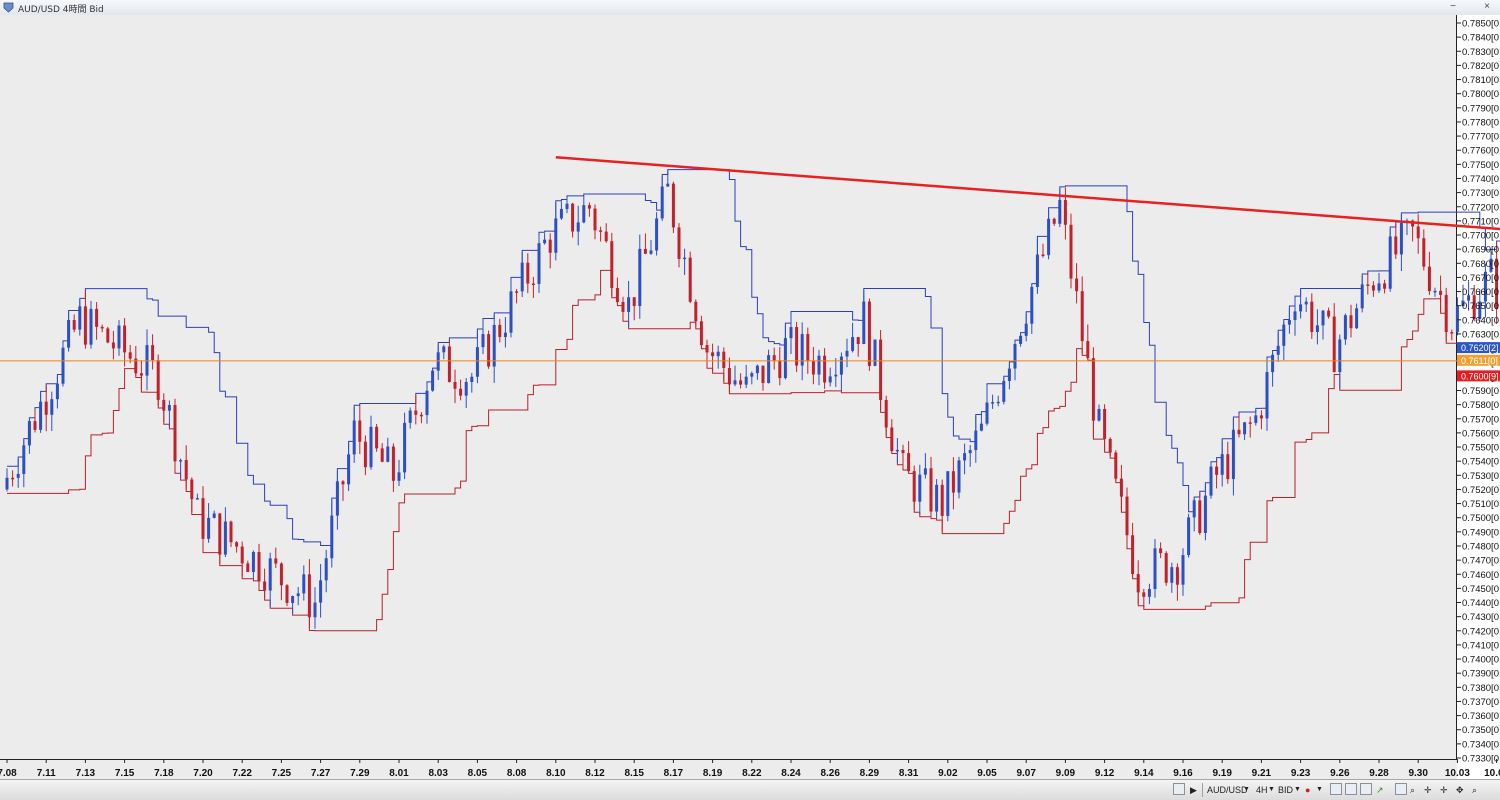  Describe the element at coordinates (1487, 7) in the screenshot. I see `close-button: ×` at that location.